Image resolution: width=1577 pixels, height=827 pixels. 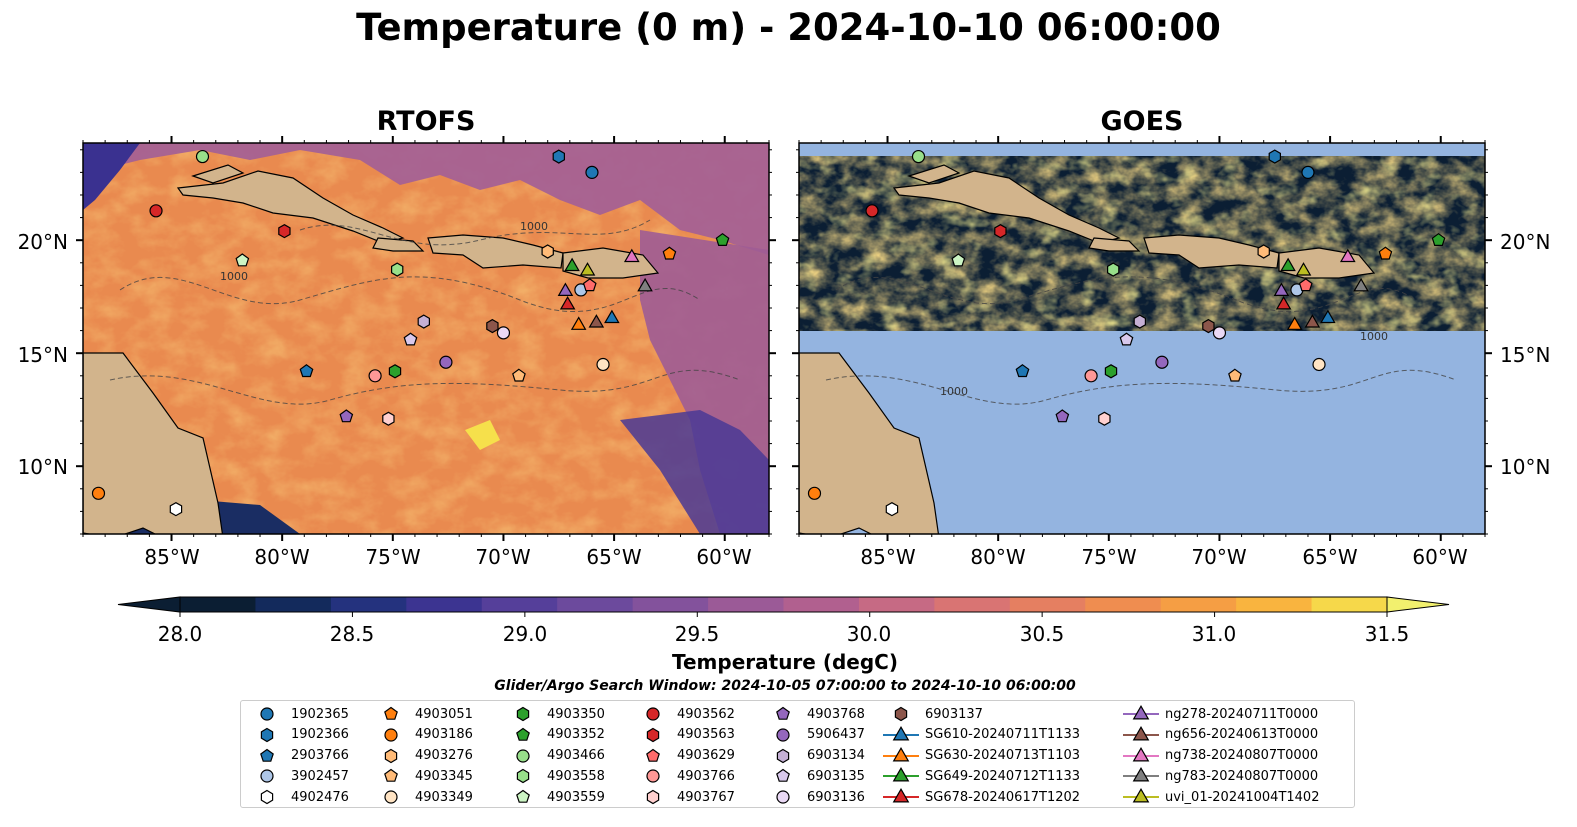 What do you see at coordinates (392, 557) in the screenshot?
I see `rtofs-lon-tick-label: 75°W` at bounding box center [392, 557].